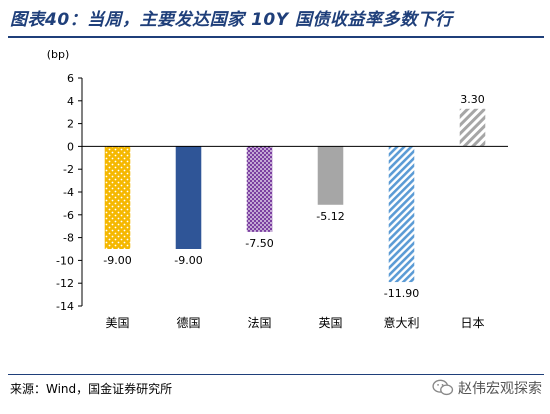 This screenshot has width=550, height=414. What do you see at coordinates (65, 260) in the screenshot?
I see `y-tick-label: -10` at bounding box center [65, 260].